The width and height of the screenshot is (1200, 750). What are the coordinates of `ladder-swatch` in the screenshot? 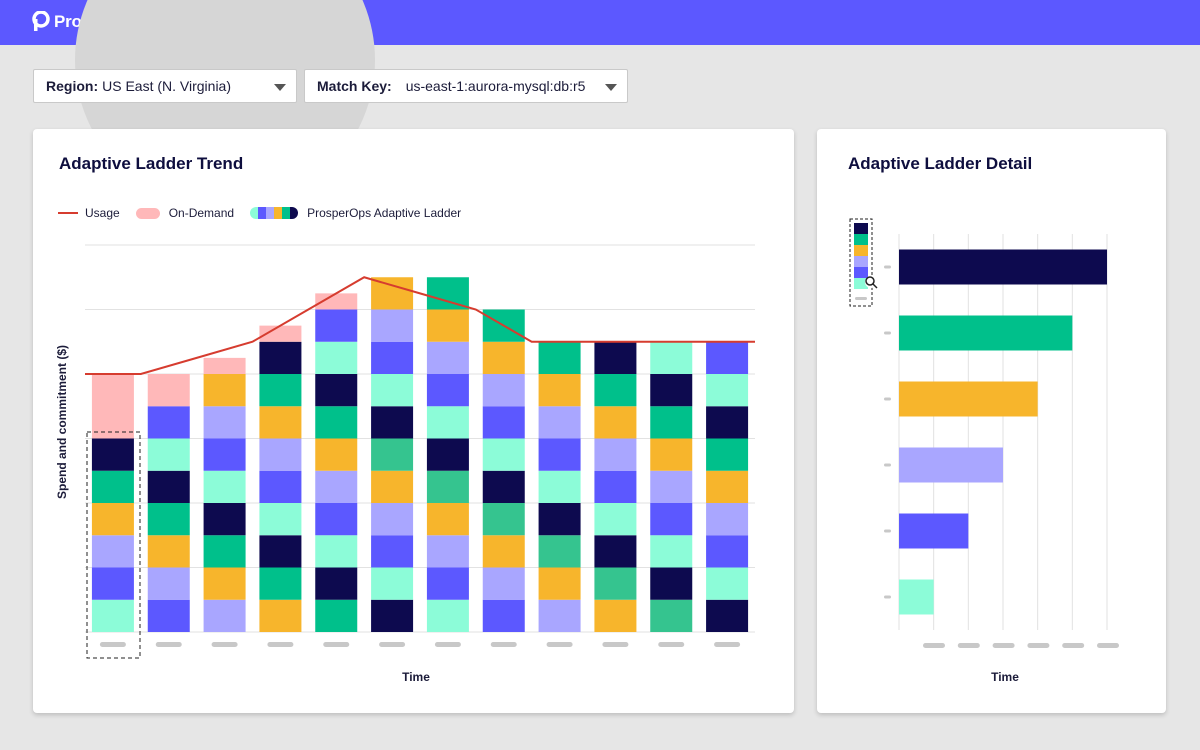 It's located at (274, 213).